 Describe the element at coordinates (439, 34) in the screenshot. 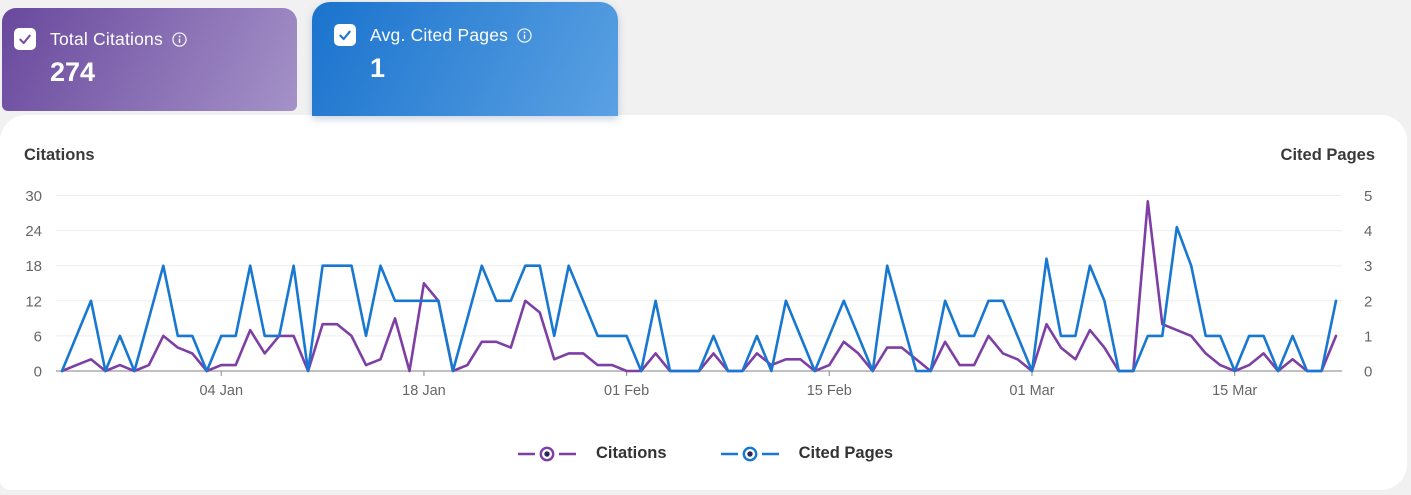

I see `avg-cited-pages-label: Avg. Cited Pages` at that location.